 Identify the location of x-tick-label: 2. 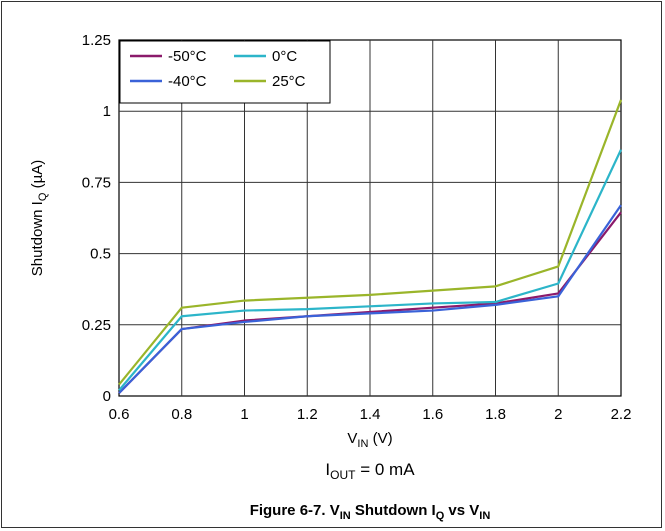
(558, 414).